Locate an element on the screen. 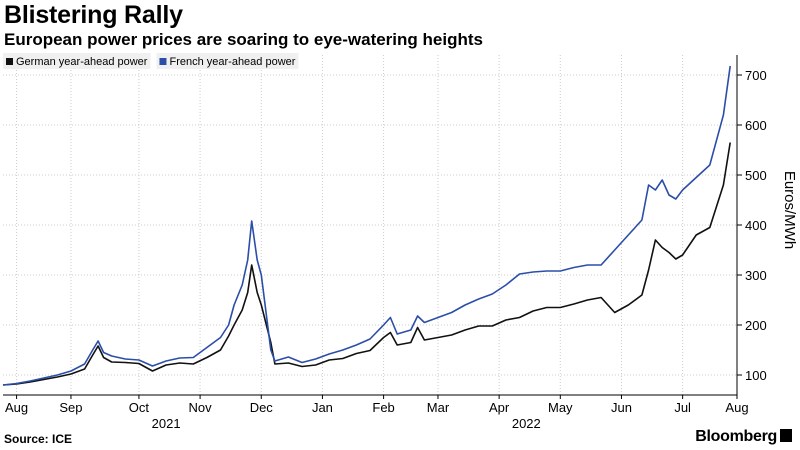 The height and width of the screenshot is (450, 800). brand-logo: Bloomberg is located at coordinates (743, 437).